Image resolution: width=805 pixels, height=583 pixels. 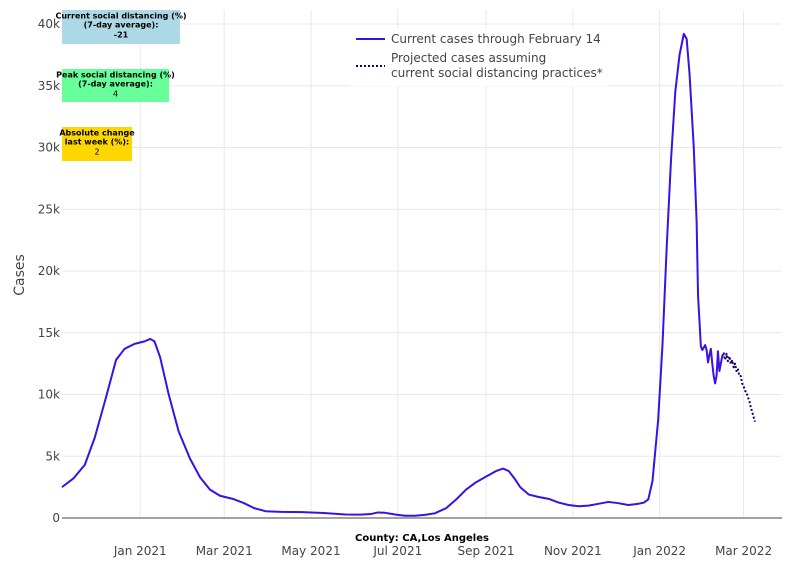 What do you see at coordinates (497, 73) in the screenshot?
I see `legend-label: current social distancing practices*` at bounding box center [497, 73].